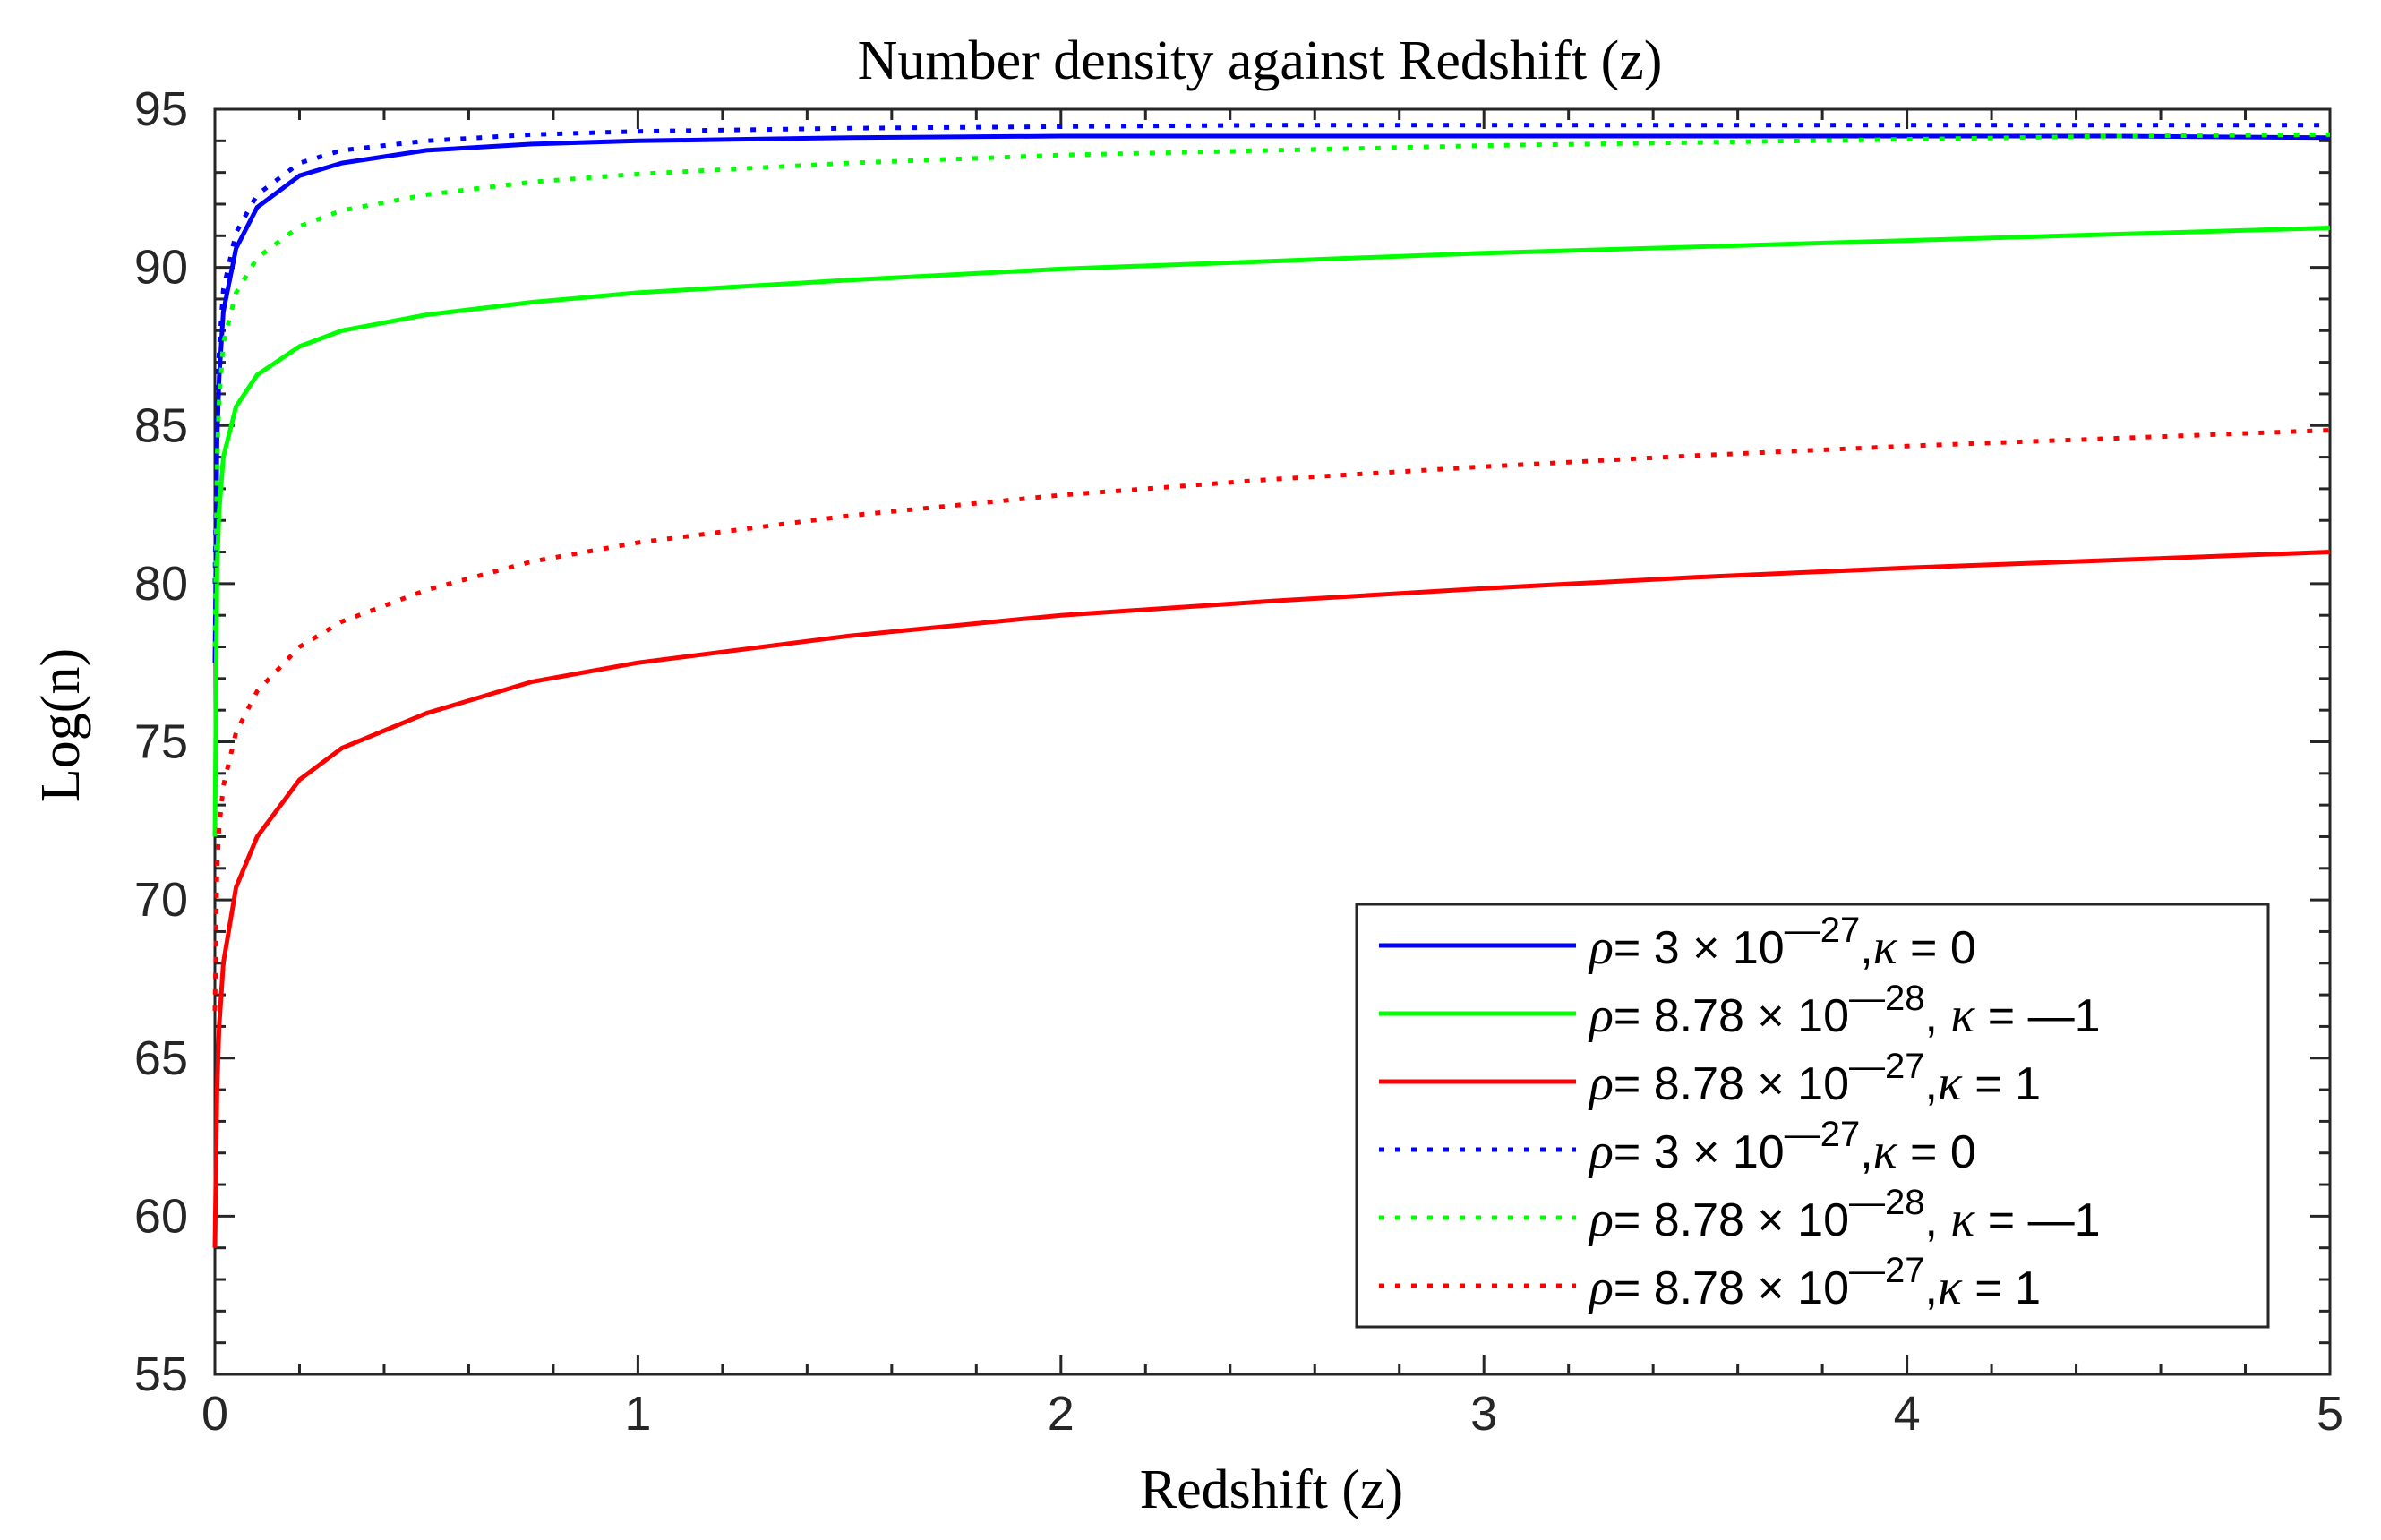  What do you see at coordinates (161, 900) in the screenshot?
I see `y-tick-label: 70` at bounding box center [161, 900].